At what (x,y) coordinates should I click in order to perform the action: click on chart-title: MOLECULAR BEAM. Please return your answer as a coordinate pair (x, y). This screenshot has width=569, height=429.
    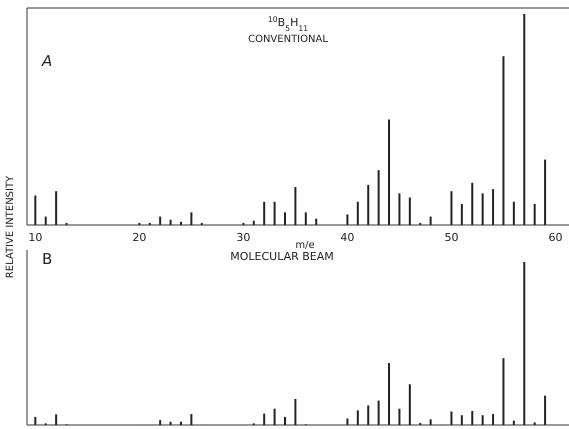
    Looking at the image, I should click on (282, 256).